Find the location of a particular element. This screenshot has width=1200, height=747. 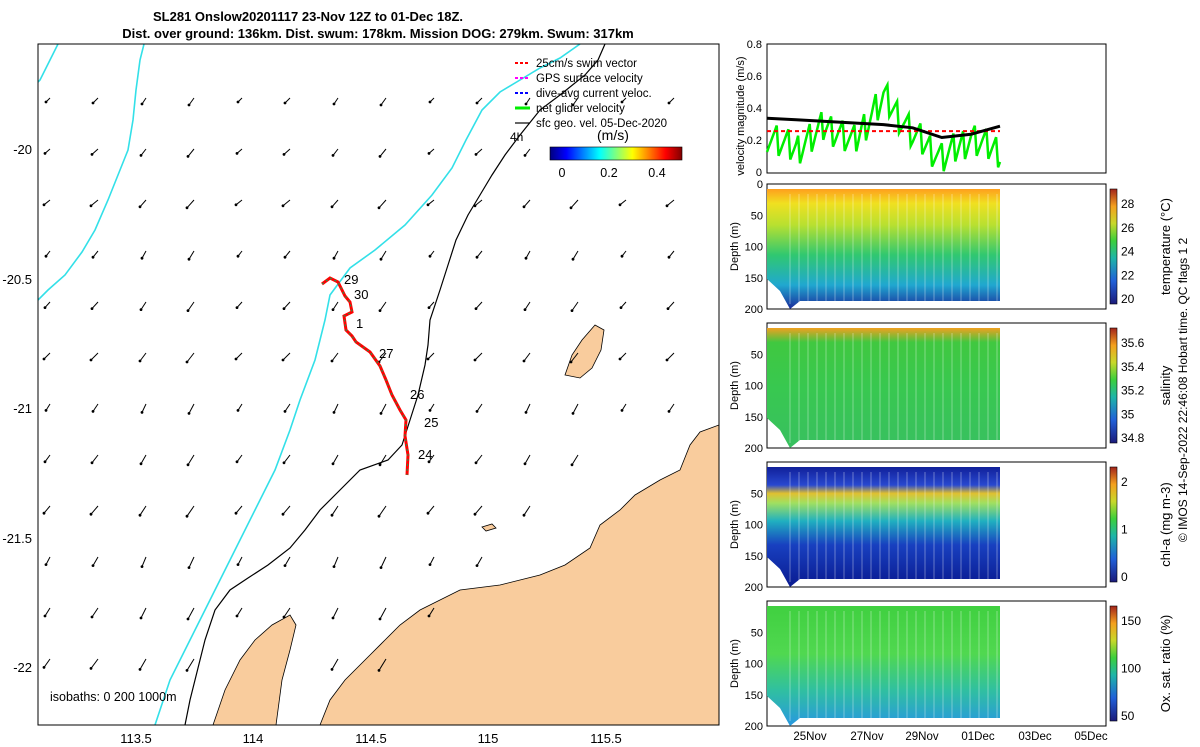

salinity-colorbar-label: salinity is located at coordinates (1165, 385).